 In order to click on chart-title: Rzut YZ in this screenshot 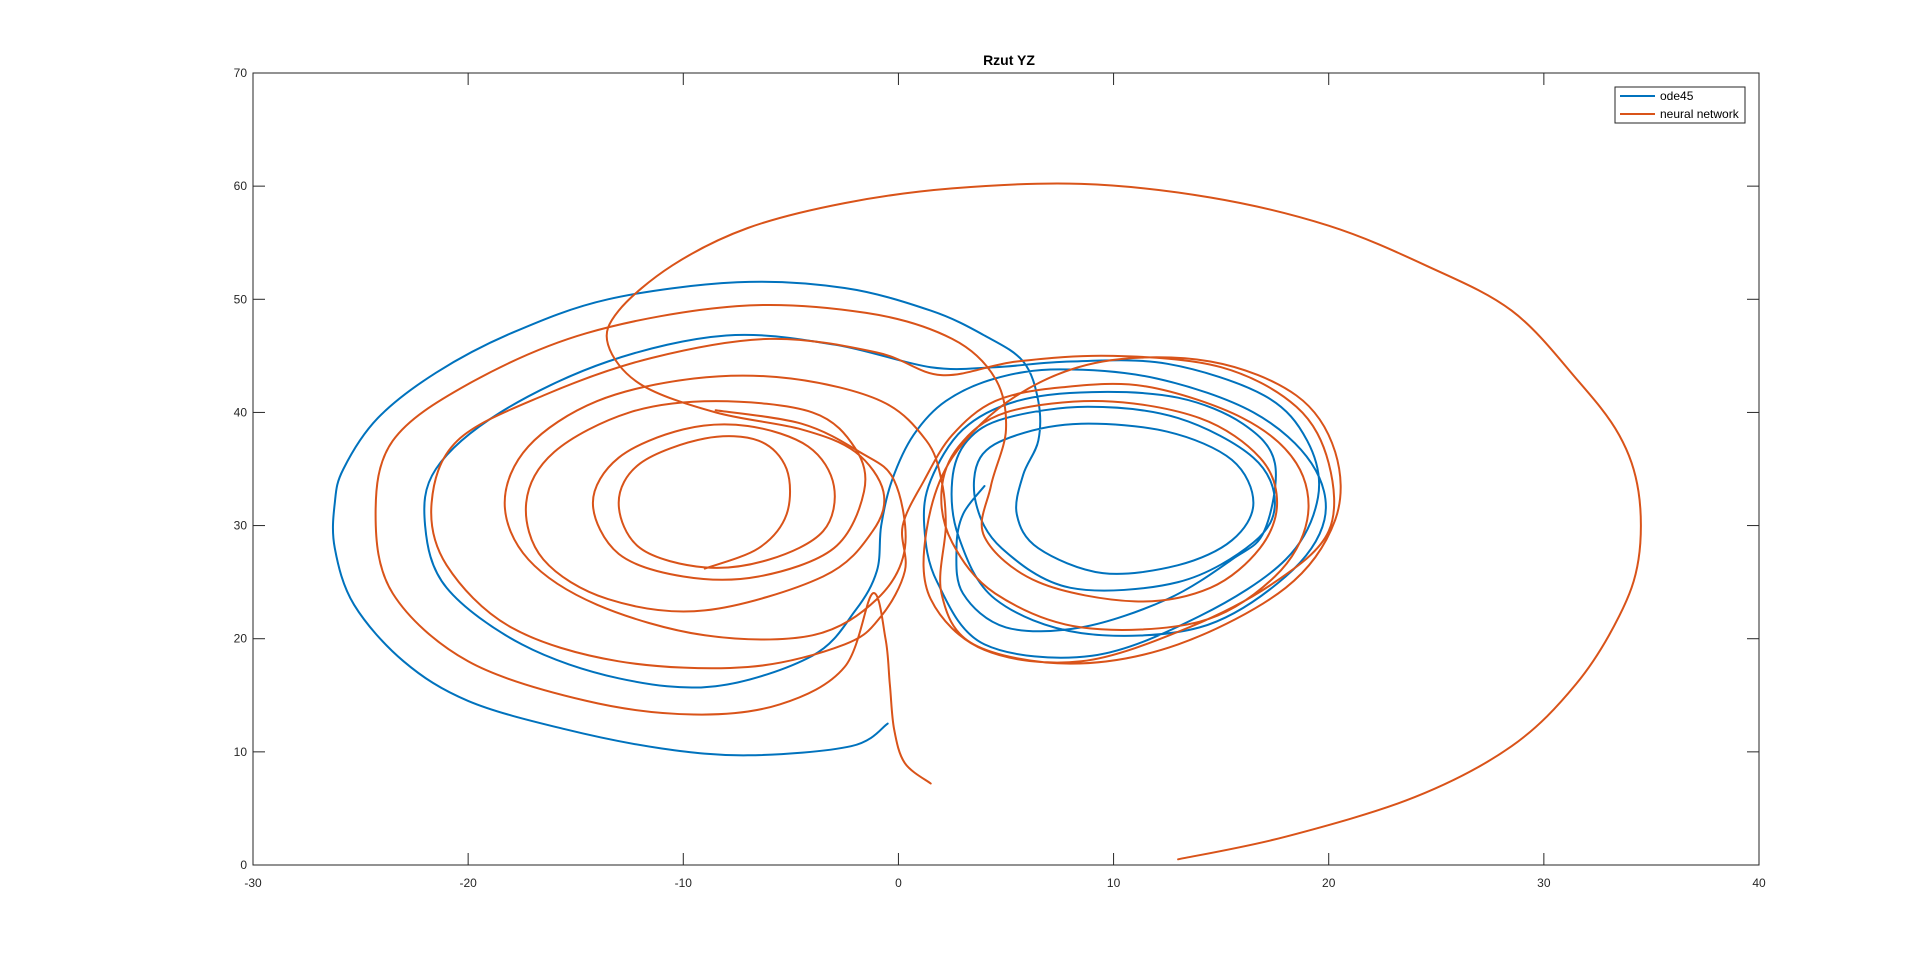, I will do `click(1009, 60)`.